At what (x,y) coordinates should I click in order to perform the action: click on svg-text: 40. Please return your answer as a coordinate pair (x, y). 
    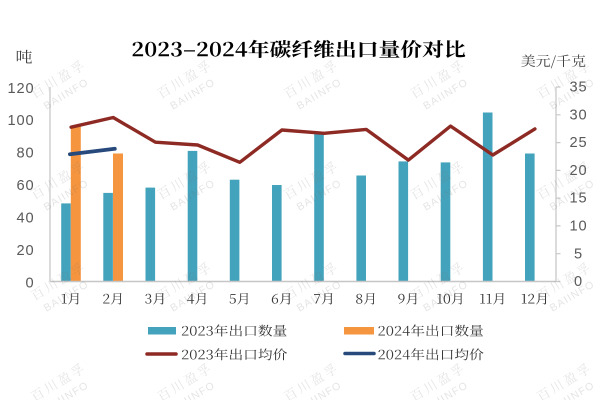
    Looking at the image, I should click on (25, 219).